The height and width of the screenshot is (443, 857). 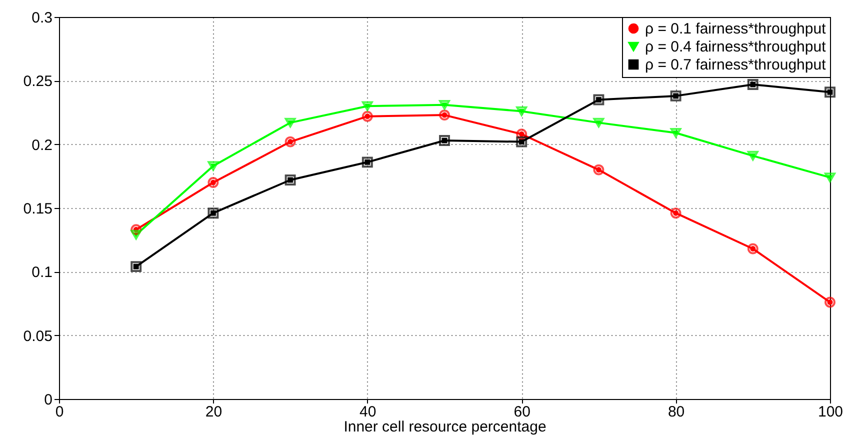 What do you see at coordinates (831, 412) in the screenshot?
I see `x-tick-label: 100` at bounding box center [831, 412].